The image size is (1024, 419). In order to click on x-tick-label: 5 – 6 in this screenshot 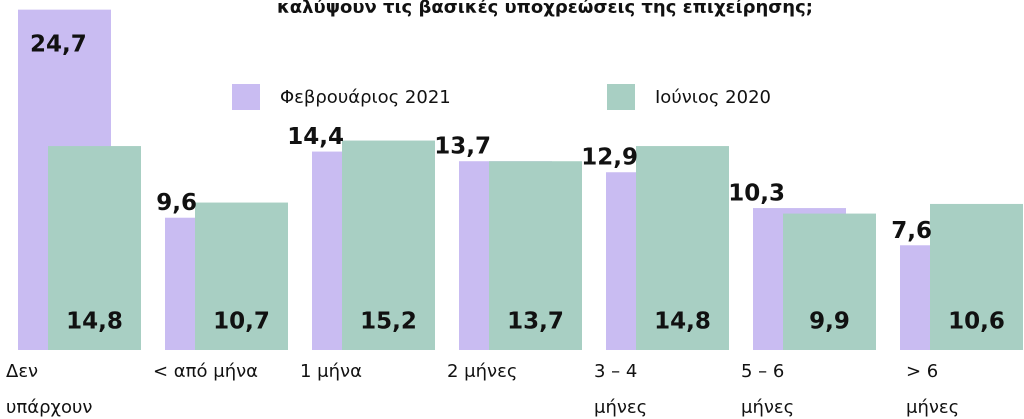, I will do `click(762, 371)`.